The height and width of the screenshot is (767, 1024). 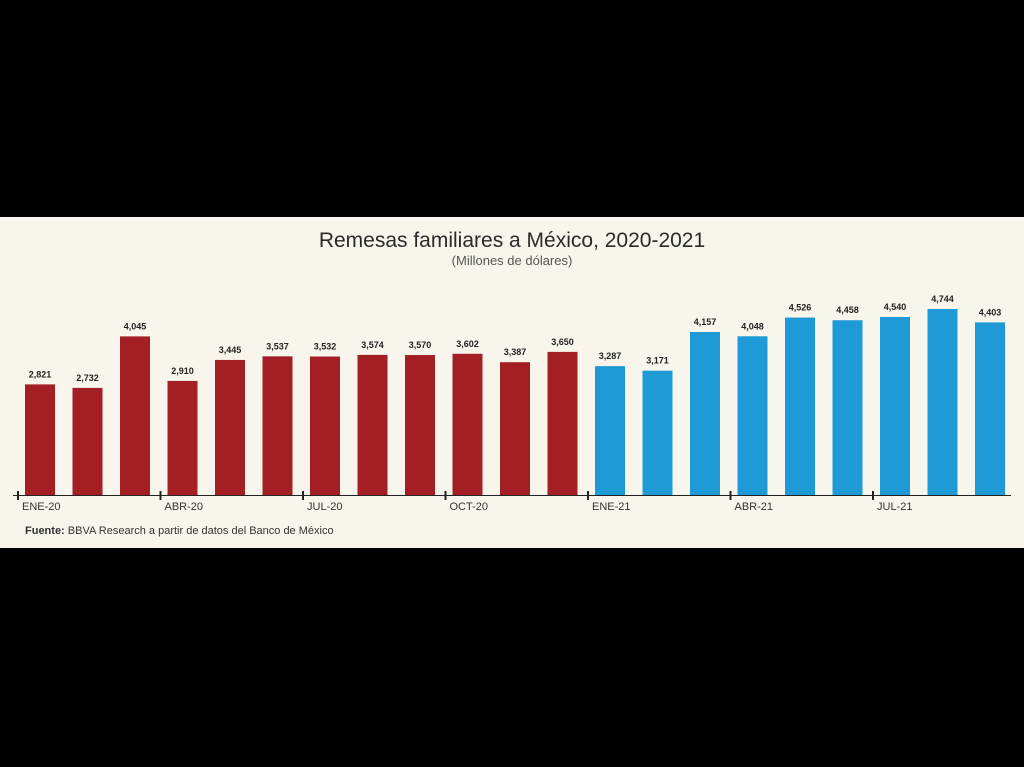 What do you see at coordinates (467, 344) in the screenshot?
I see `data-label: 3,602` at bounding box center [467, 344].